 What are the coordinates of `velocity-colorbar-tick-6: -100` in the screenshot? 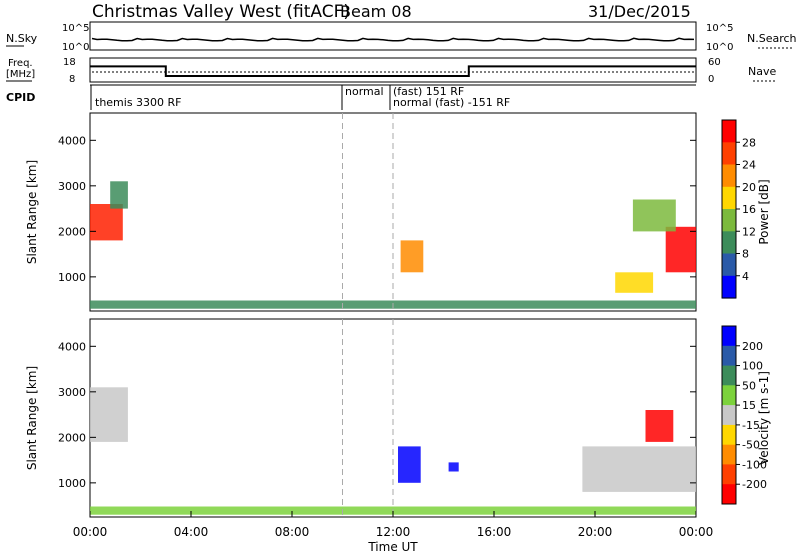 It's located at (754, 464).